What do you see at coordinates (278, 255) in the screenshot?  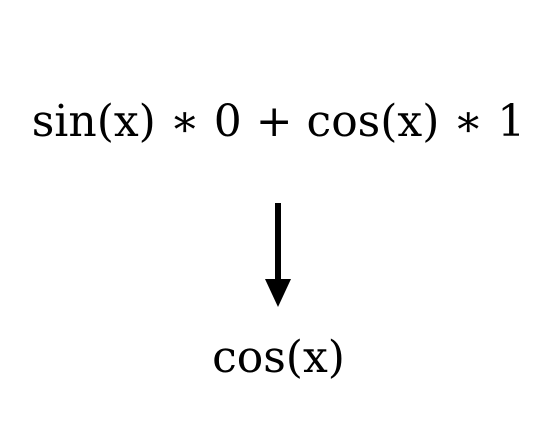 I see `down-arrow-icon` at bounding box center [278, 255].